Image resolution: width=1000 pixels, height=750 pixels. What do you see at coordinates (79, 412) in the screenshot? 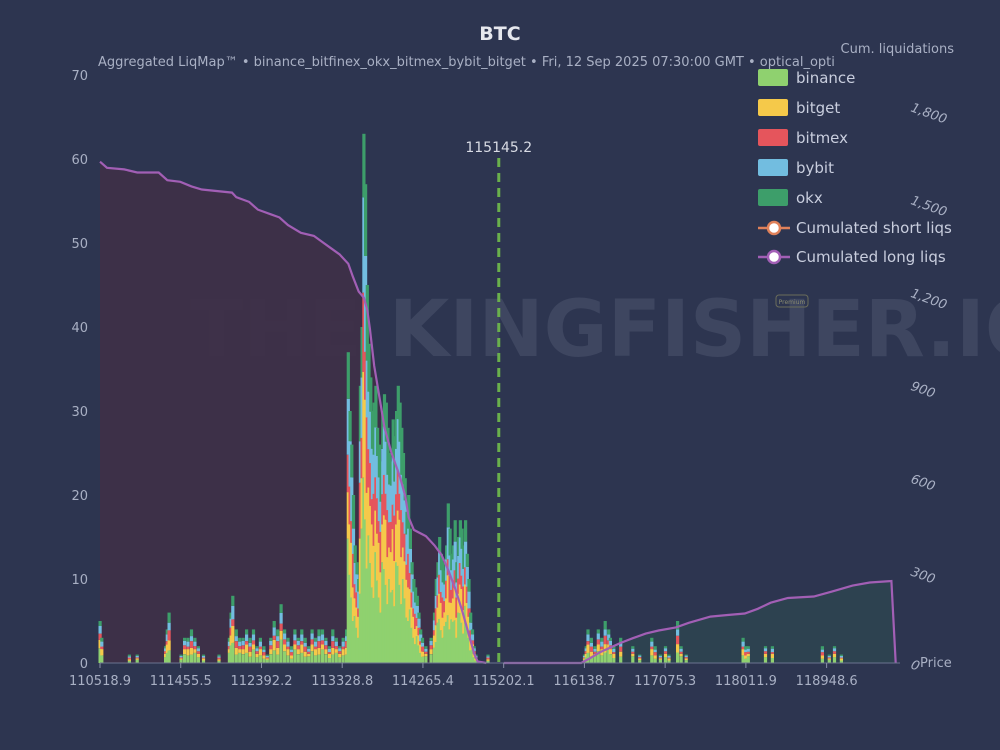
I see `y-tick-label: 30` at bounding box center [79, 412].